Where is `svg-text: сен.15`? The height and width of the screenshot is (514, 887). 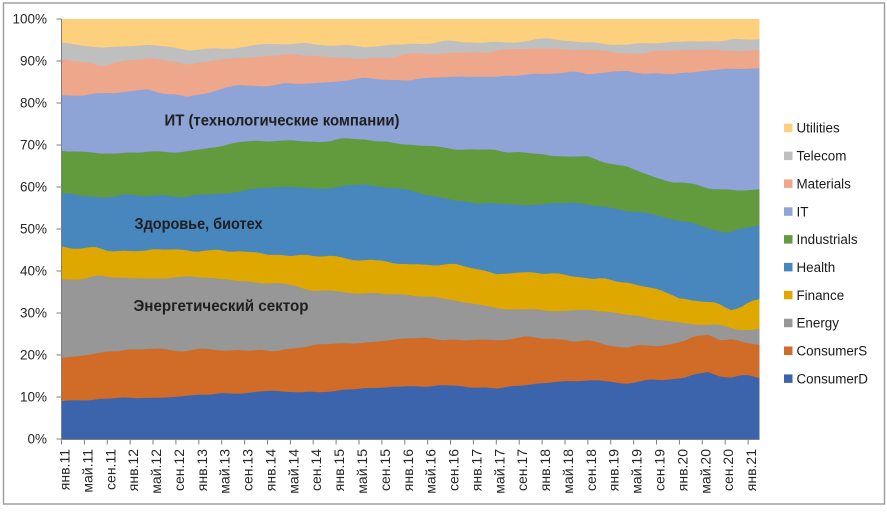
svg-text: сен.15 is located at coordinates (385, 470).